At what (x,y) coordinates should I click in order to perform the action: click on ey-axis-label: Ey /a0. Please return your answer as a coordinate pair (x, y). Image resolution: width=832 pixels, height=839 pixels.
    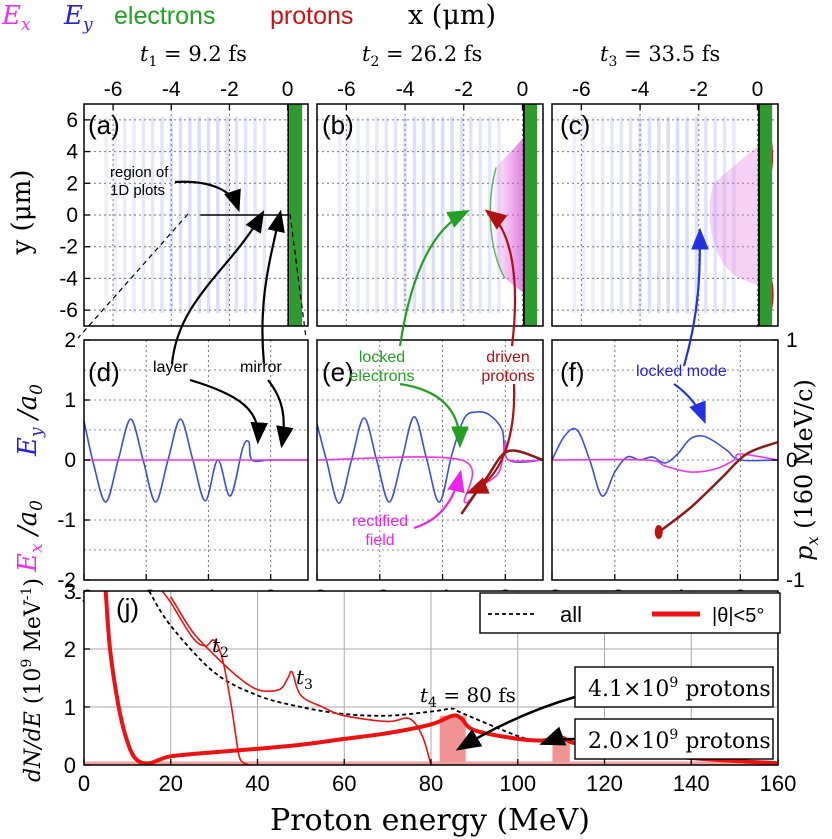
    Looking at the image, I should click on (30, 420).